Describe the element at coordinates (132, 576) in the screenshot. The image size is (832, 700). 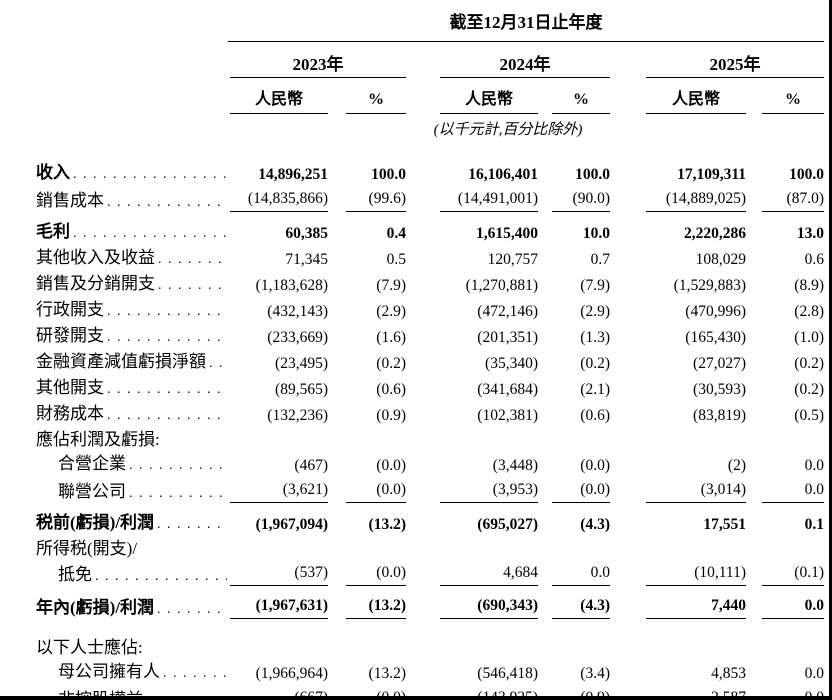
I see `row-label-cell: 抵免` at that location.